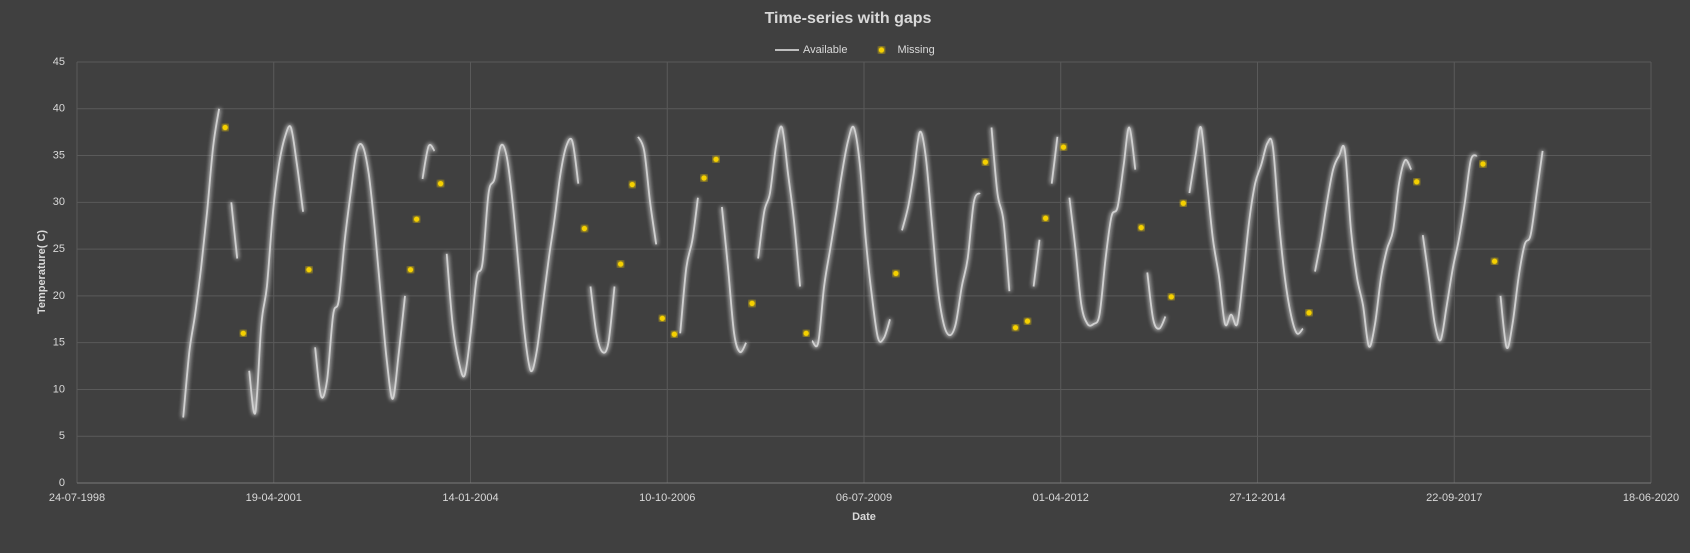 This screenshot has height=553, width=1690. Describe the element at coordinates (825, 50) in the screenshot. I see `legend-label: Available` at that location.